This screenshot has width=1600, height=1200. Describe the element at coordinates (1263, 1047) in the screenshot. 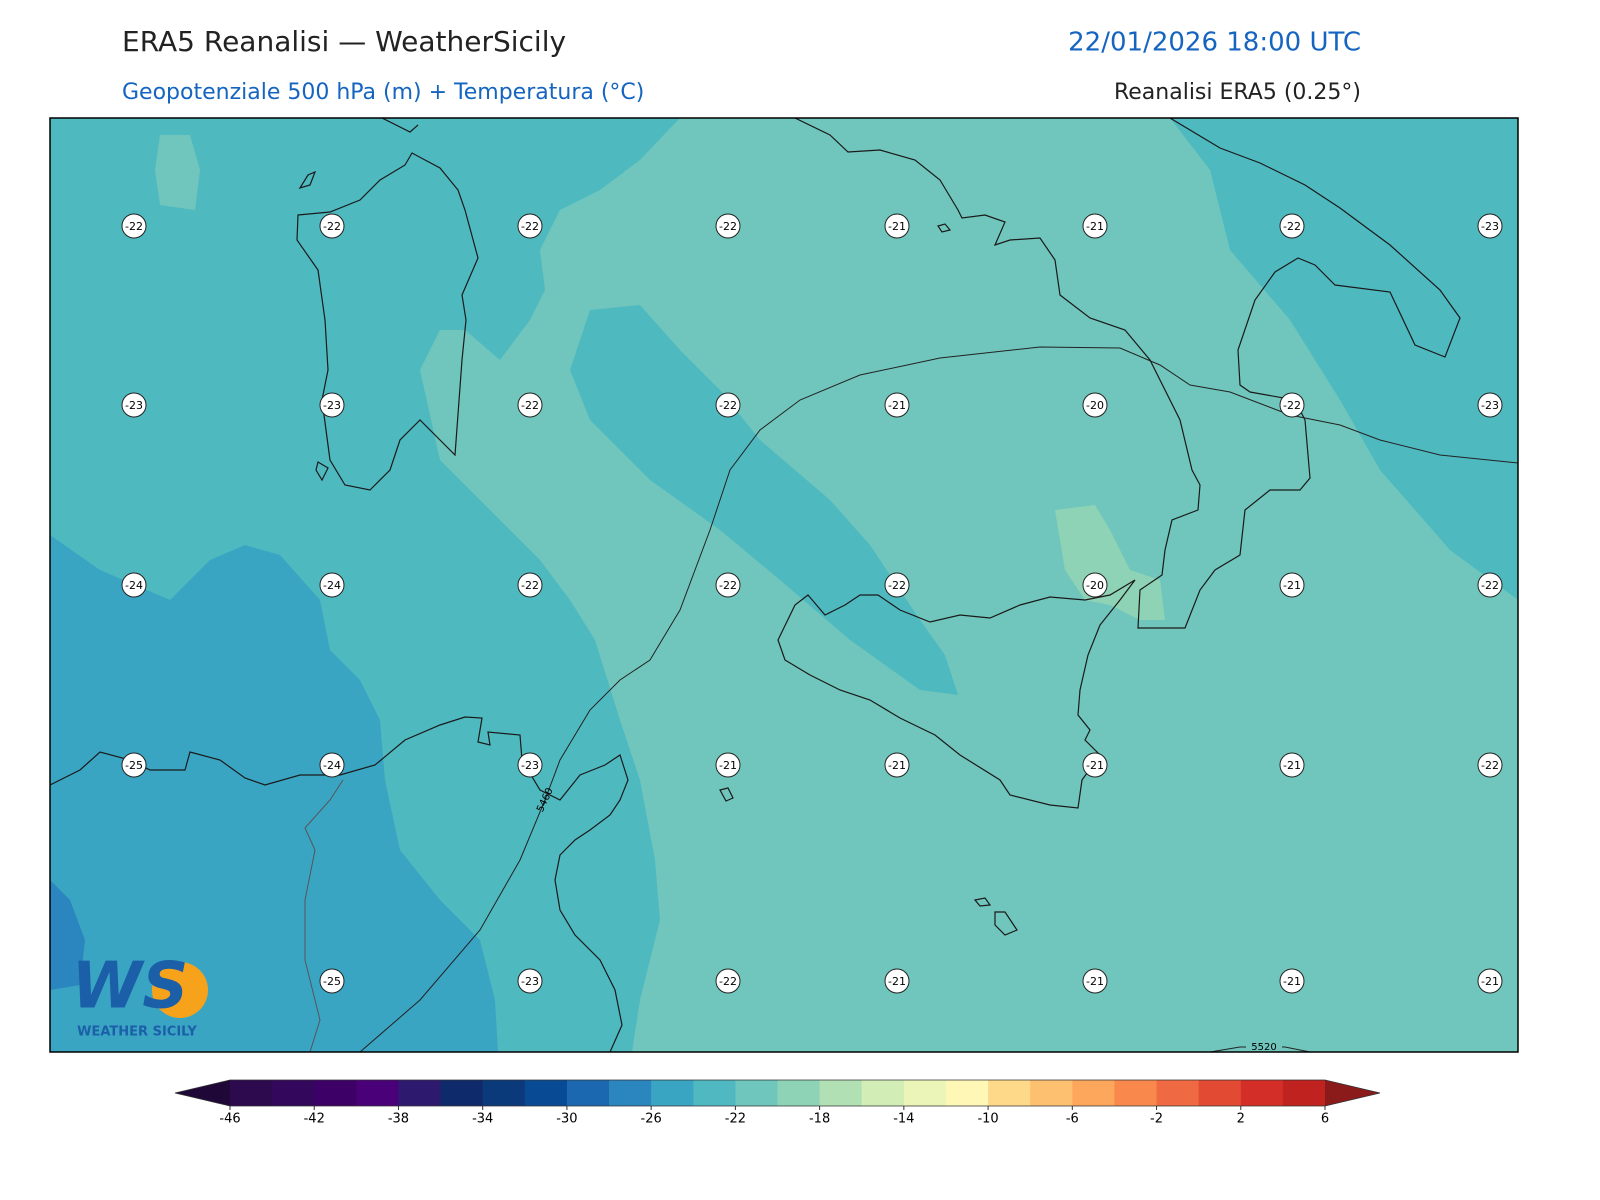

I see `contour-label: 5520` at that location.